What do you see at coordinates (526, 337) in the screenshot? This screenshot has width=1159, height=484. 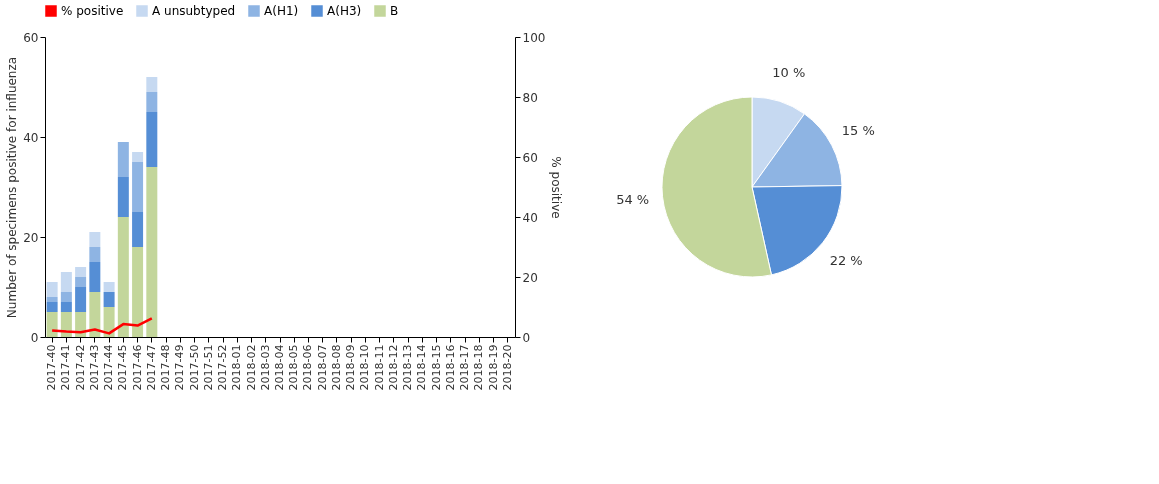 I see `y2-tick-label: 0` at bounding box center [526, 337].